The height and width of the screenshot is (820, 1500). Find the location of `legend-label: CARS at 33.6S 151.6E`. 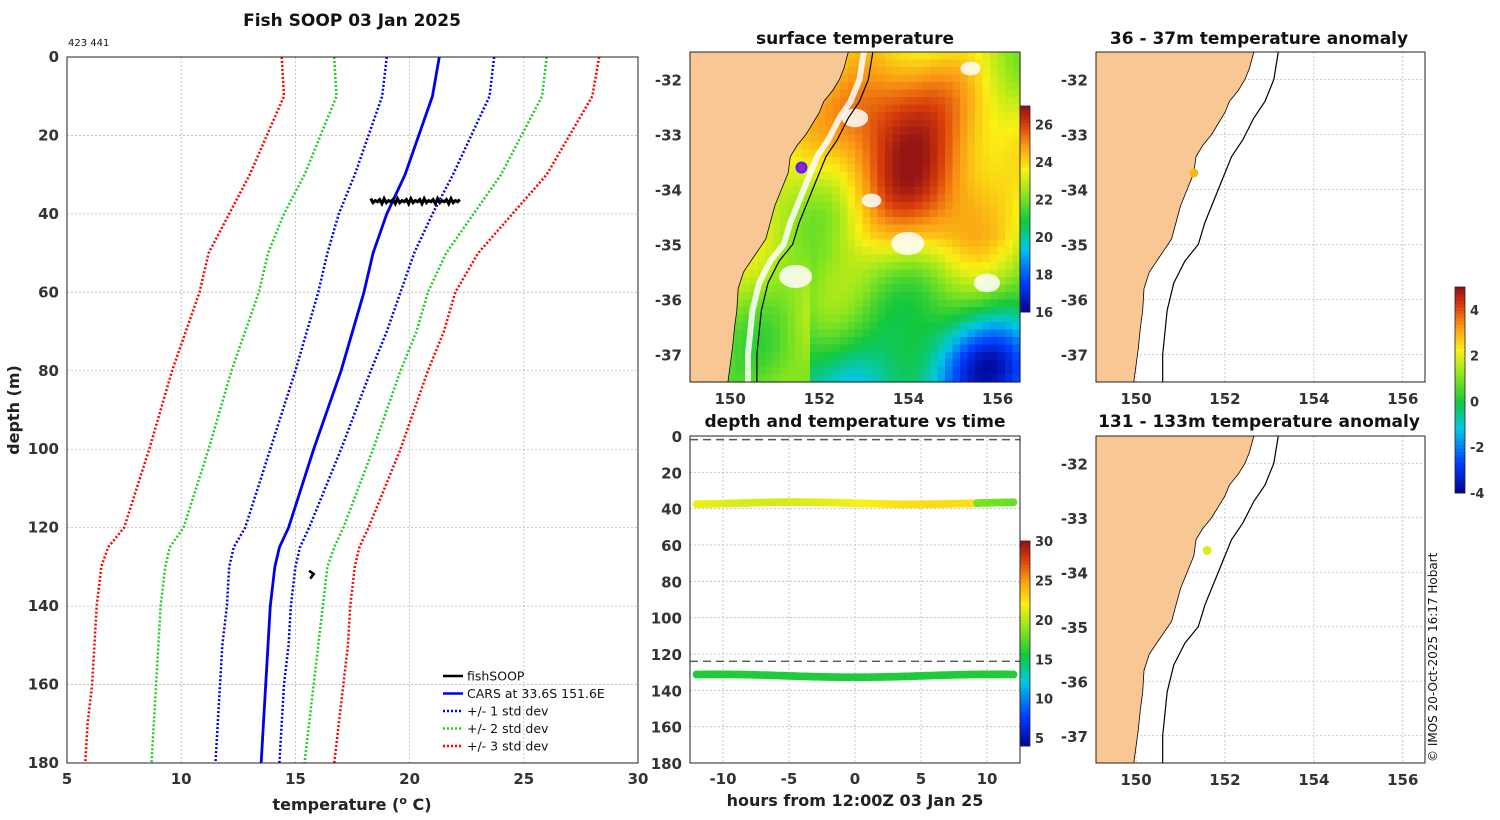

legend-label: CARS at 33.6S 151.6E is located at coordinates (536, 693).